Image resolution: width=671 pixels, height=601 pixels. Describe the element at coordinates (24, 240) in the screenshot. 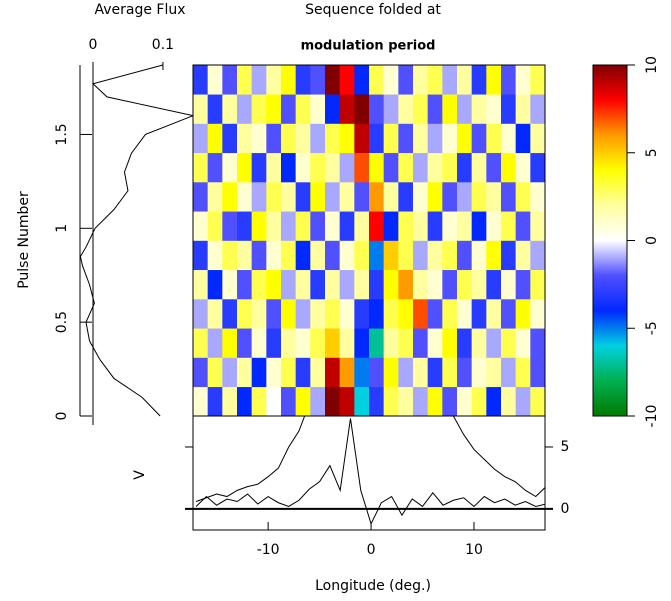

I see `y-axis-label: Pulse Number` at that location.